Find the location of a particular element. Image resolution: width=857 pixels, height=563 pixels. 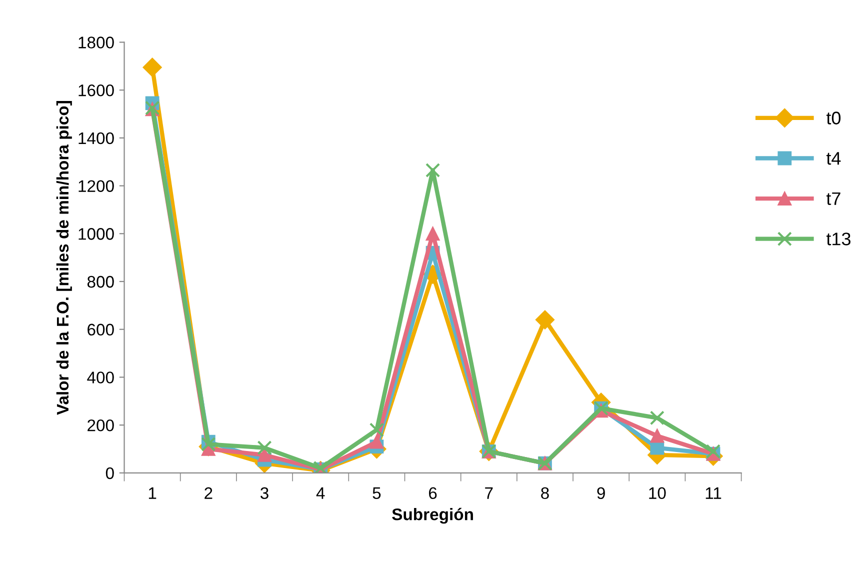

x-tick-label: 6 is located at coordinates (432, 493).